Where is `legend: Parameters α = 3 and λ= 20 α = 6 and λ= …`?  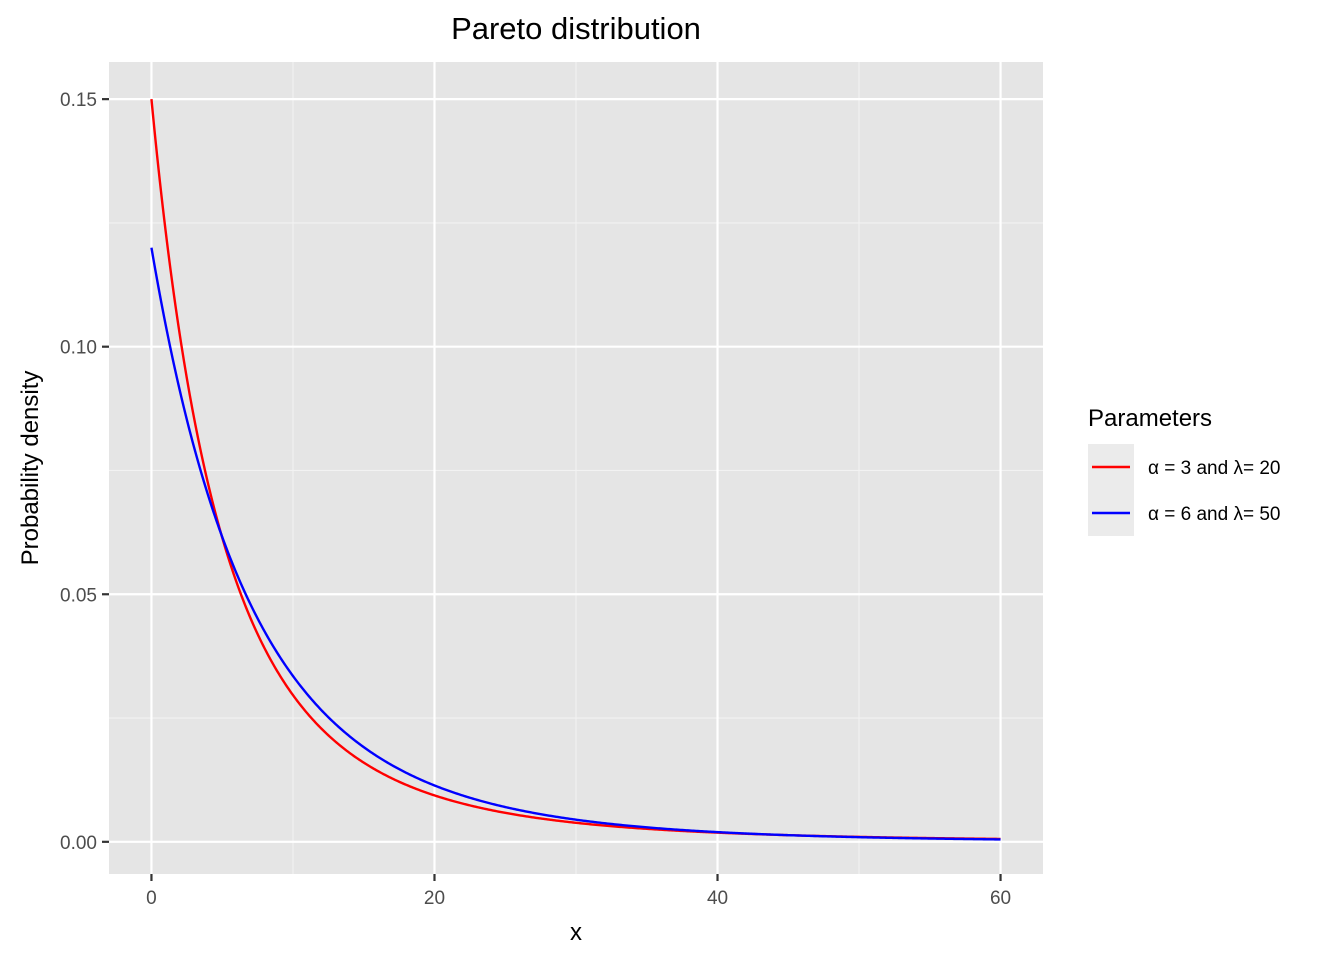 legend: Parameters α = 3 and λ= 20 α = 6 and λ= … is located at coordinates (1184, 470).